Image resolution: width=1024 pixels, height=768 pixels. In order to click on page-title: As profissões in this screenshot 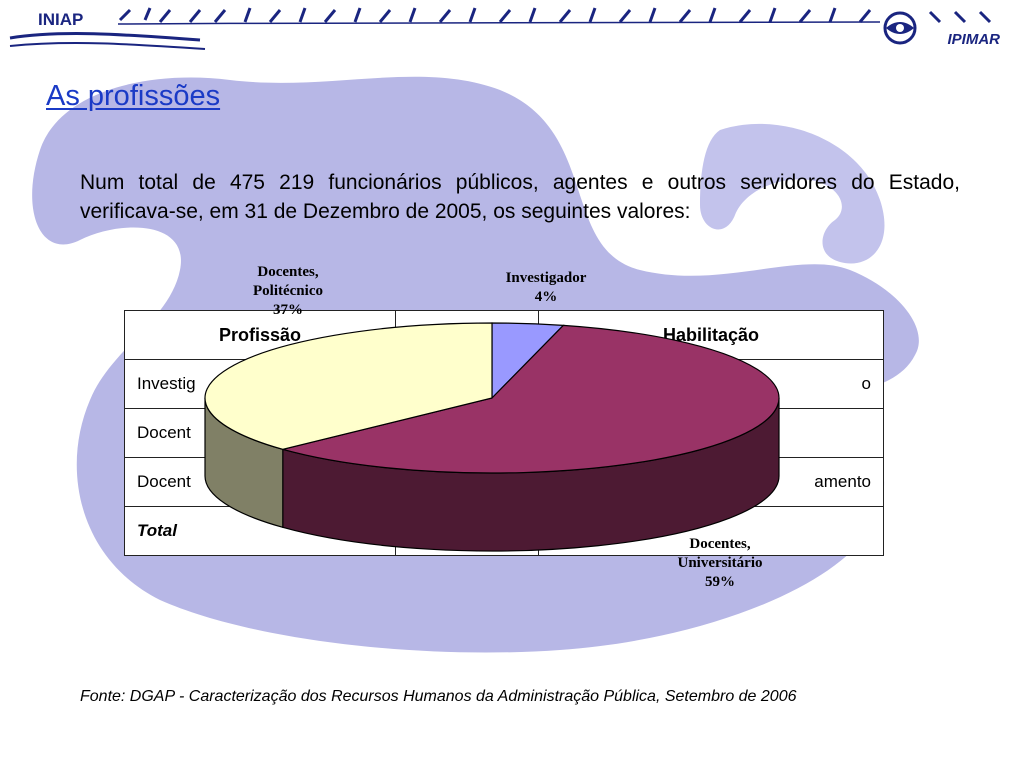, I will do `click(133, 96)`.